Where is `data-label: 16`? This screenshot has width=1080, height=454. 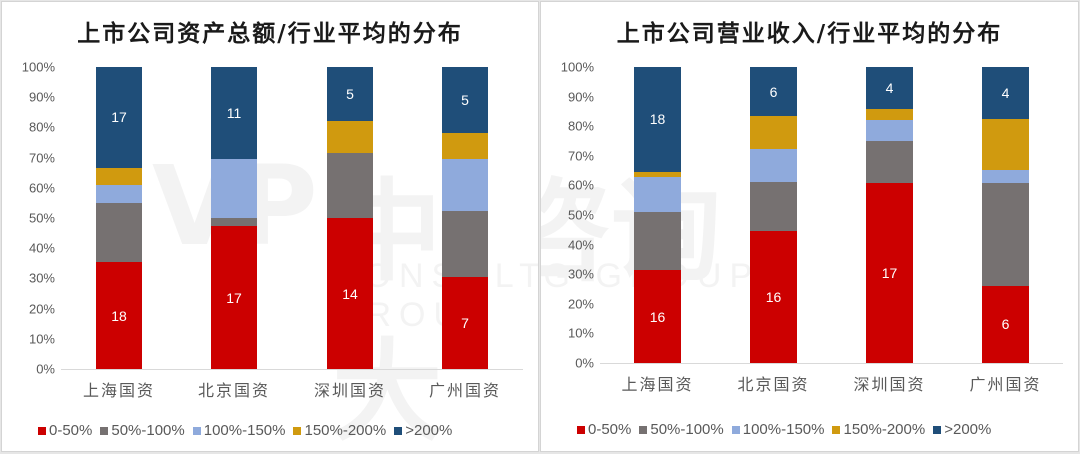
data-label: 16 is located at coordinates (657, 316).